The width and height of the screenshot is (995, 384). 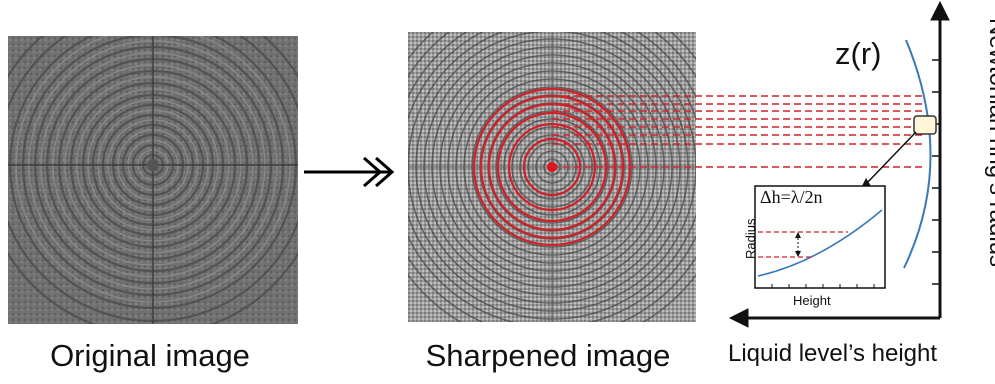 What do you see at coordinates (833, 353) in the screenshot?
I see `x-axis-label: Liquid level’s height` at bounding box center [833, 353].